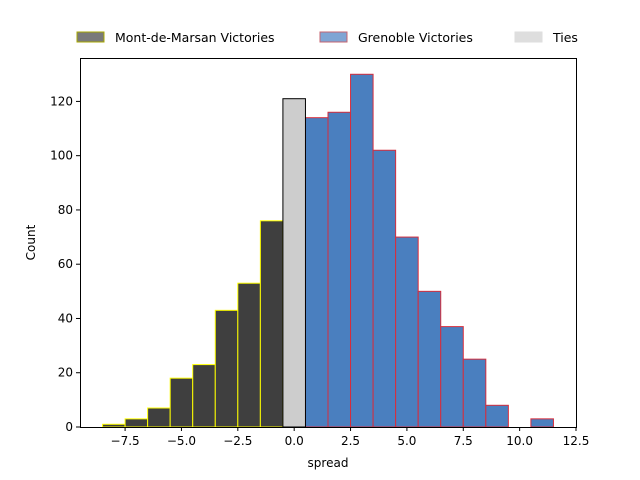  What do you see at coordinates (65, 318) in the screenshot?
I see `y-tick-label: 40` at bounding box center [65, 318].